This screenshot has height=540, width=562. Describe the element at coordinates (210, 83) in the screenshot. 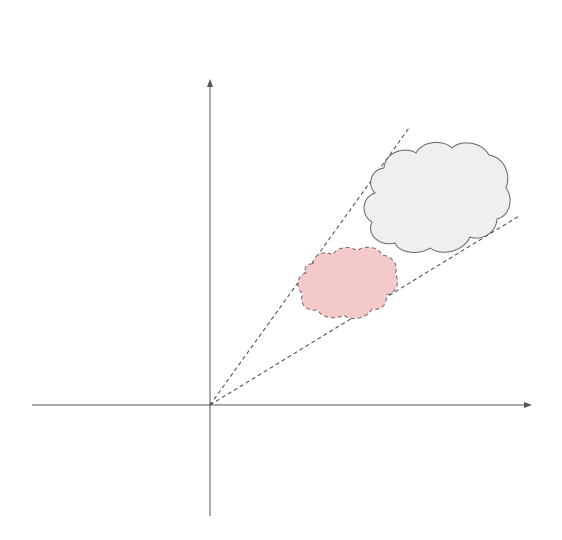

I see `y-axis-arrowhead-icon` at that location.